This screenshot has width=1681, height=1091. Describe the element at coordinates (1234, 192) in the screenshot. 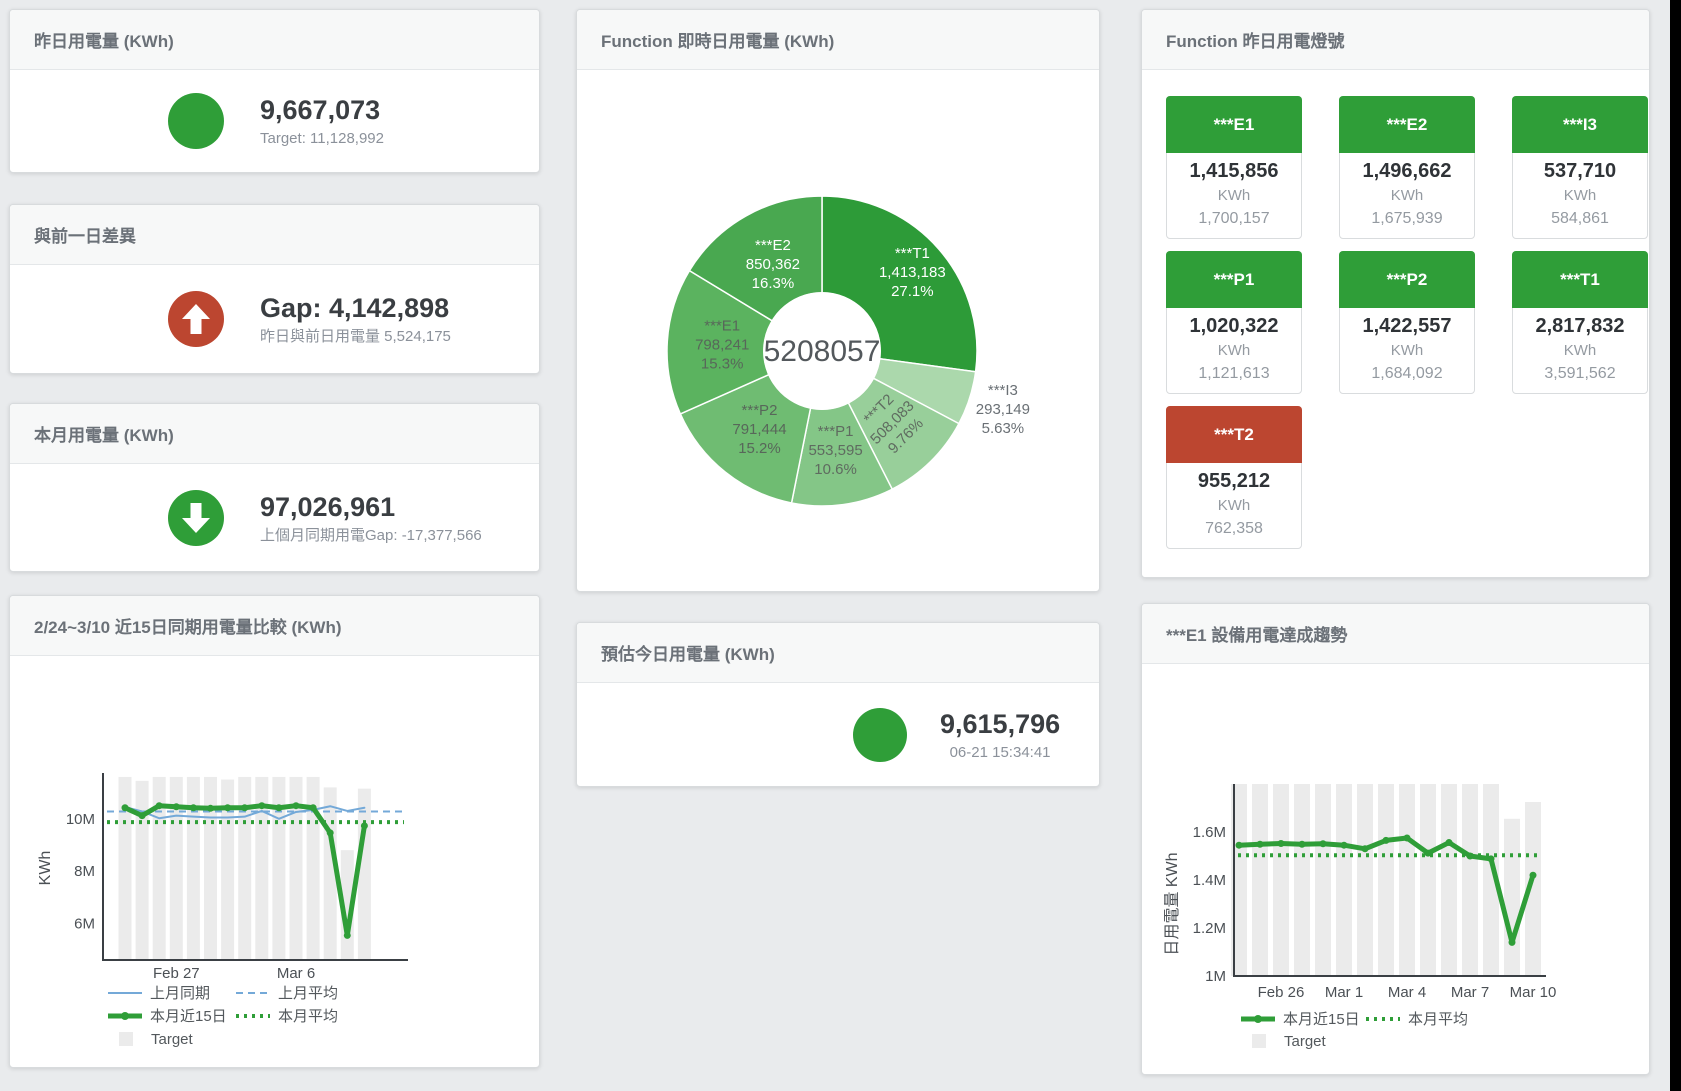

I see `light-tile-body: 1,415,856 KWh 1,700,157` at that location.